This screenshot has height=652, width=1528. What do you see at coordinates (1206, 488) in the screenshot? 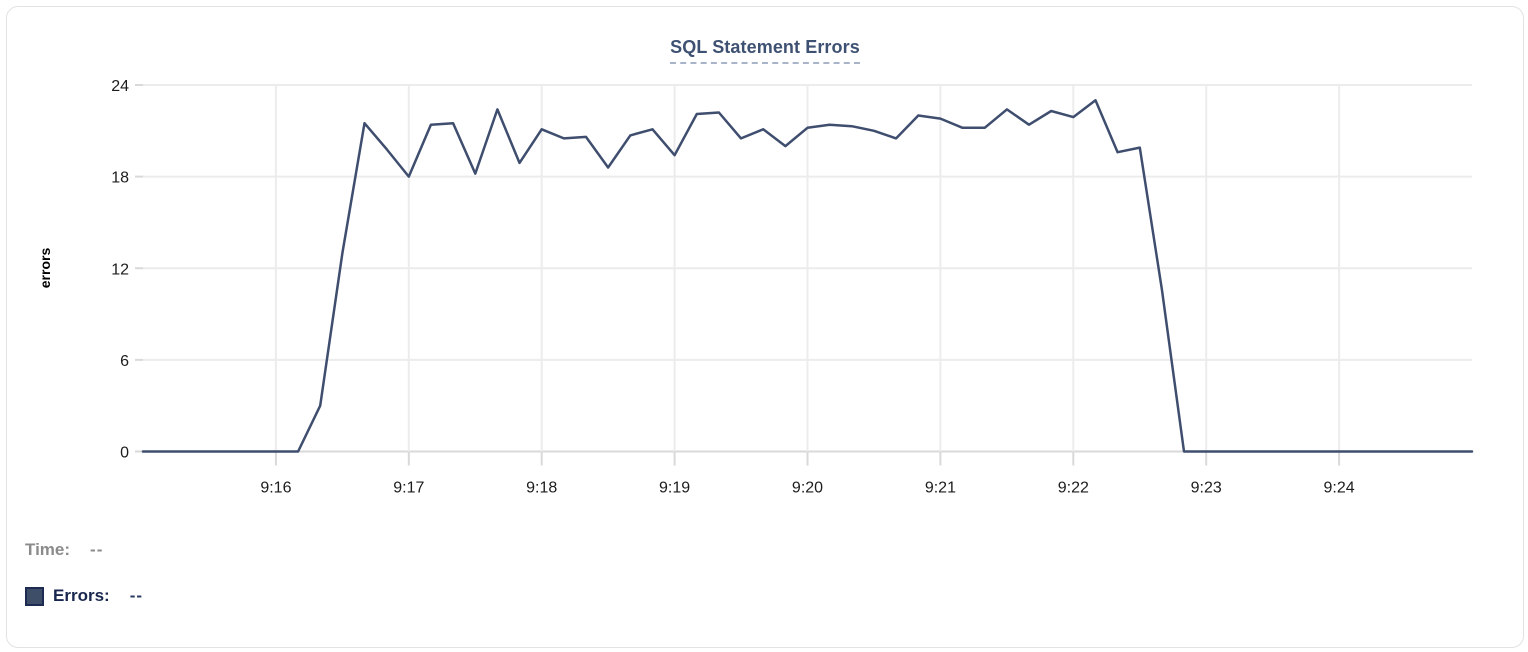
I see `svg-text: 9:23` at bounding box center [1206, 488].